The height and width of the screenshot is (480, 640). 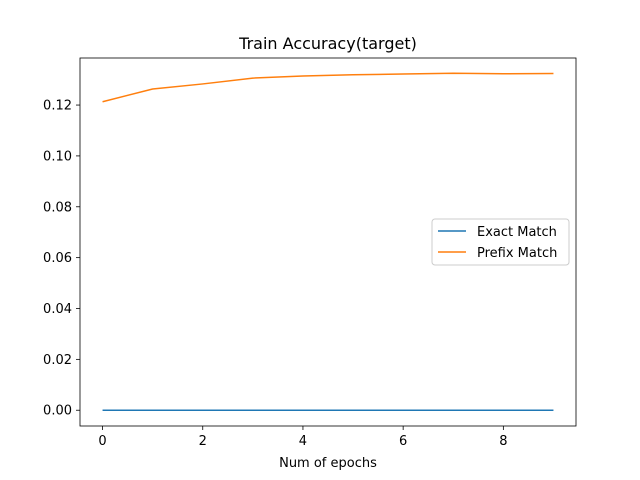 I want to click on y-tick-label: 0.00, so click(x=57, y=411).